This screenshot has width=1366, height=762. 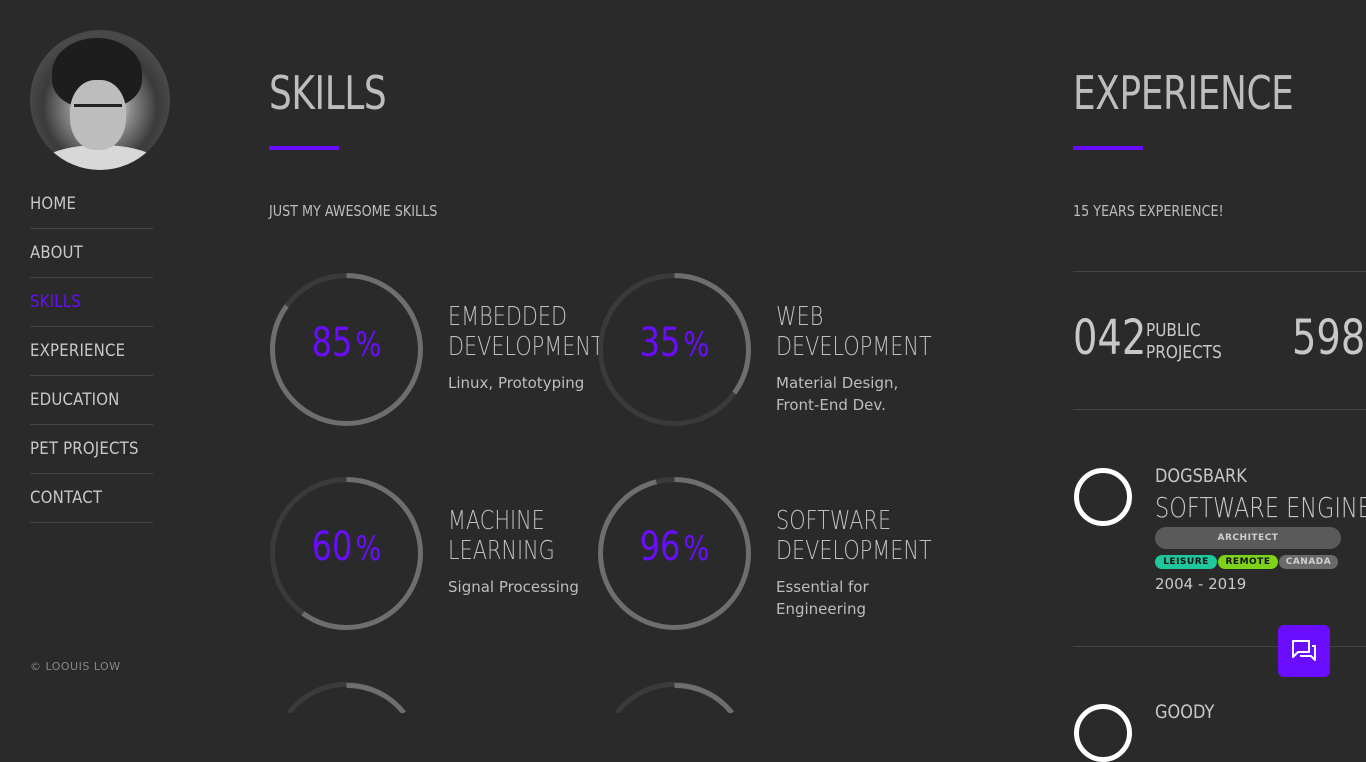 I want to click on skill-name: MACHINE LEARNING, so click(x=501, y=536).